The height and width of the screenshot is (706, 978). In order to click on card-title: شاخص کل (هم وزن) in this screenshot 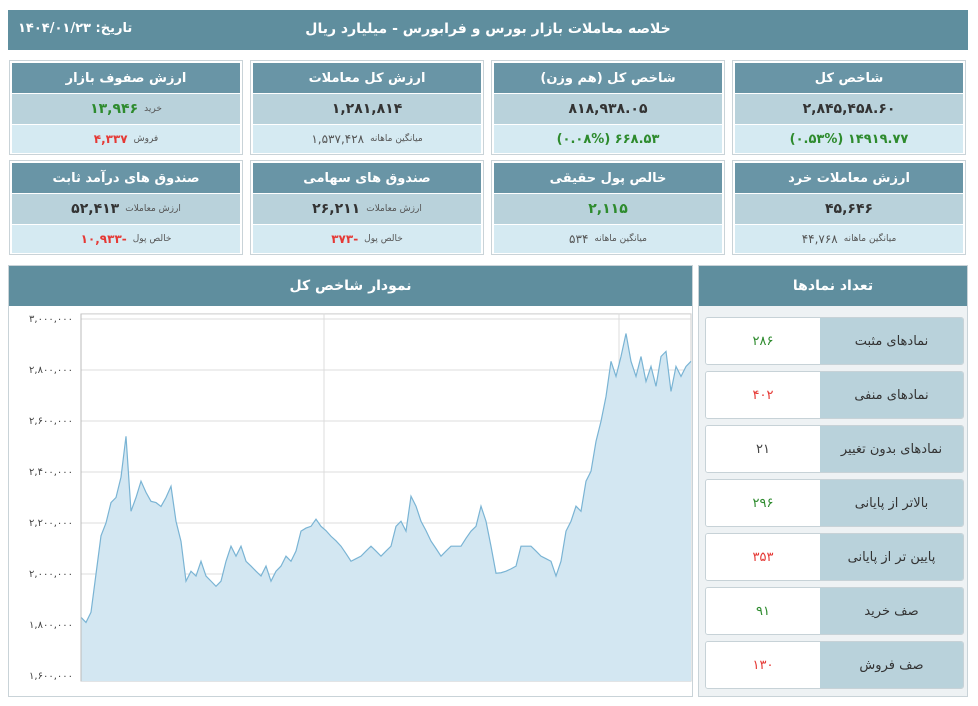, I will do `click(608, 78)`.